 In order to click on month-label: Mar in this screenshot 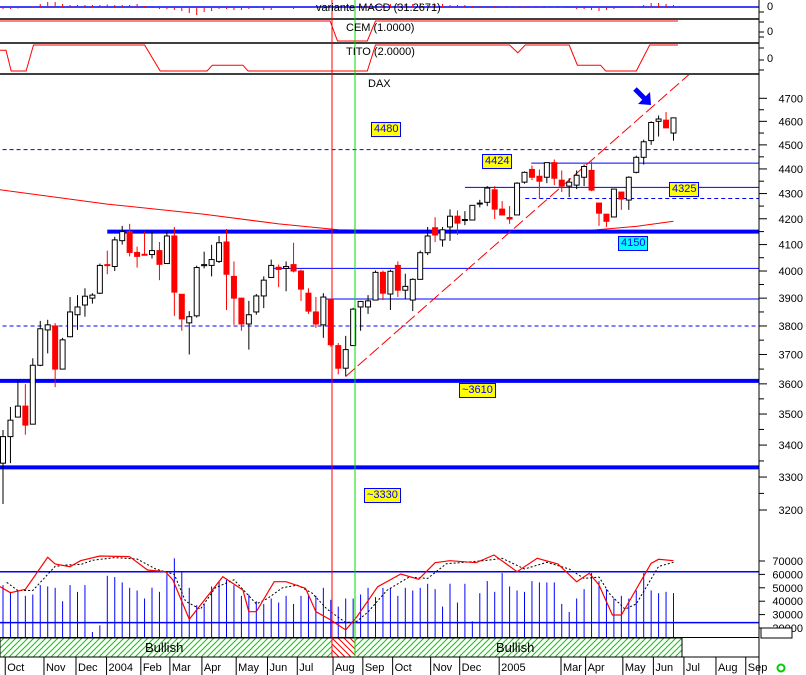, I will do `click(572, 668)`.